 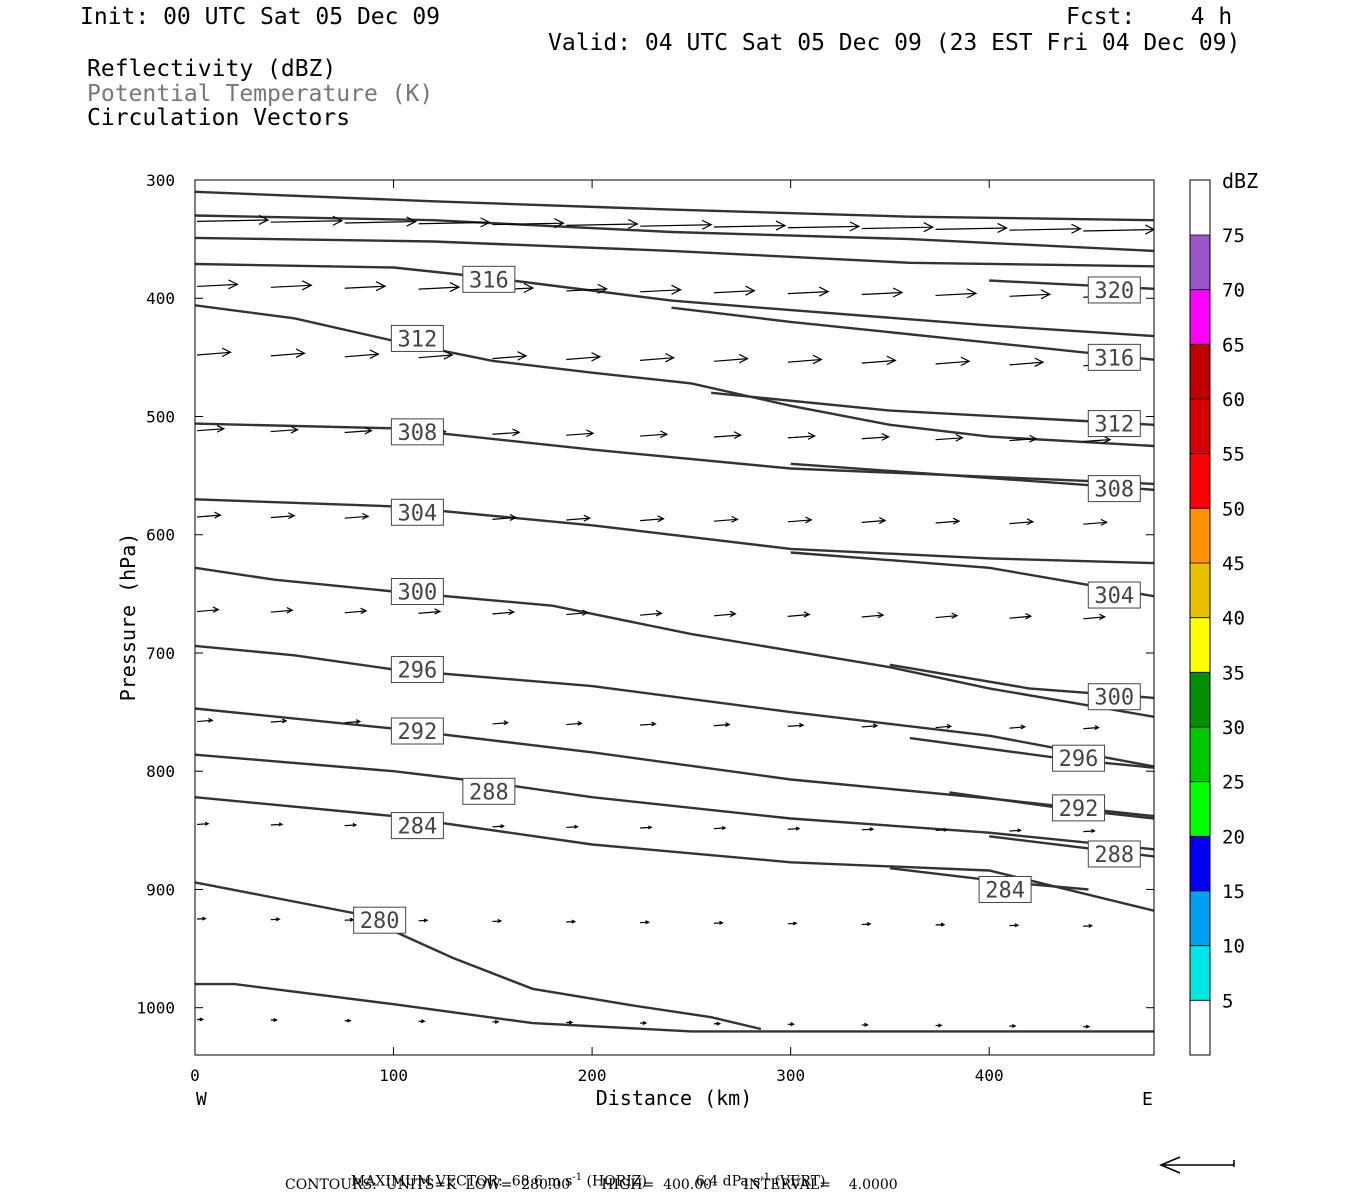 What do you see at coordinates (160, 298) in the screenshot?
I see `y-tick-label: 400` at bounding box center [160, 298].